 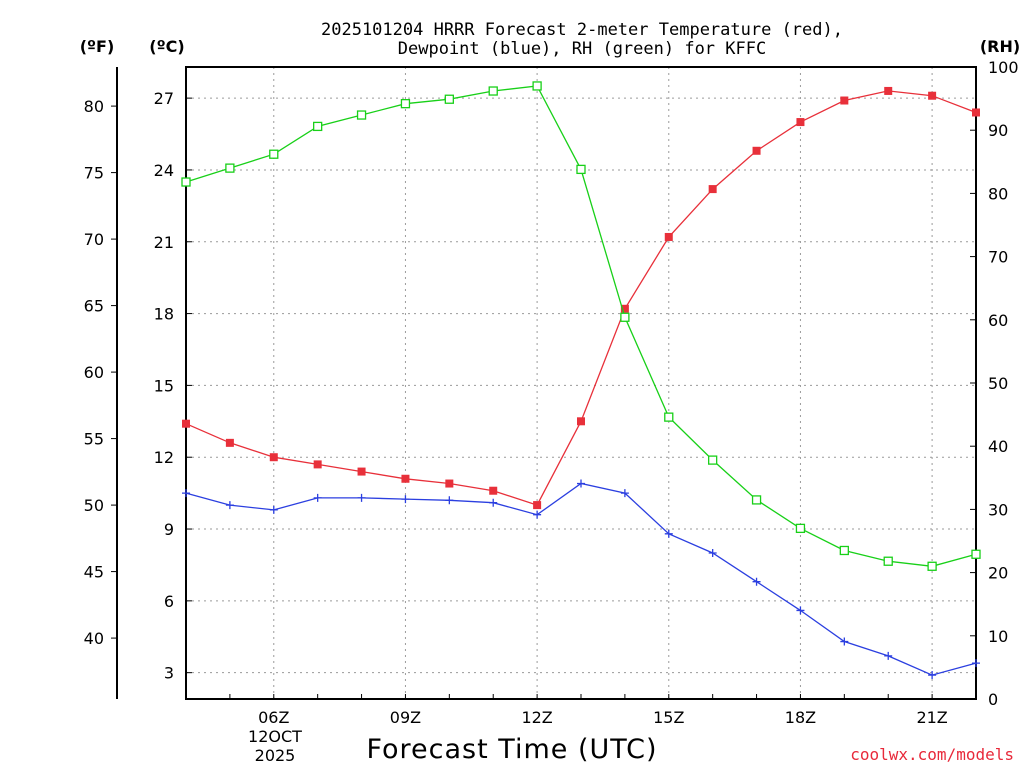 What do you see at coordinates (998, 193) in the screenshot?
I see `rh-tick-label: 80` at bounding box center [998, 193].